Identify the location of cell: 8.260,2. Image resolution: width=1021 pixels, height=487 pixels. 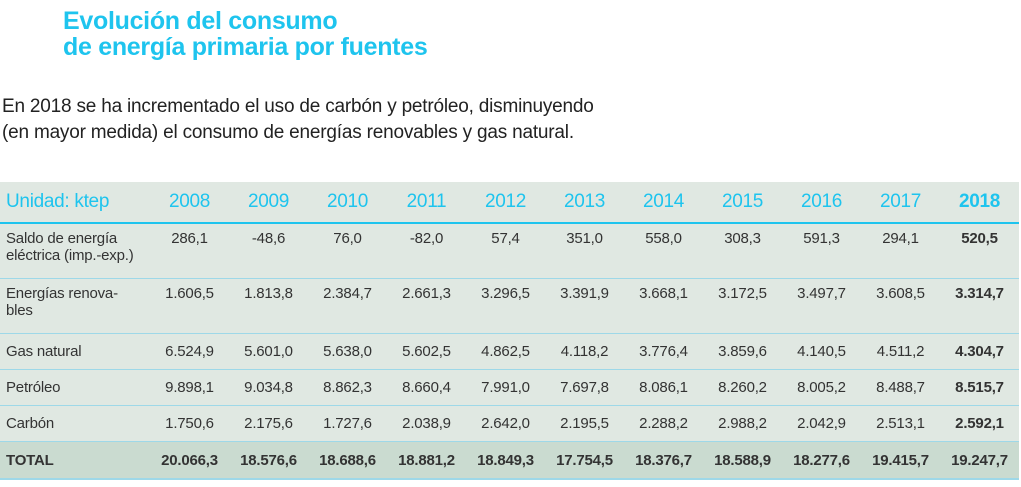
(742, 387).